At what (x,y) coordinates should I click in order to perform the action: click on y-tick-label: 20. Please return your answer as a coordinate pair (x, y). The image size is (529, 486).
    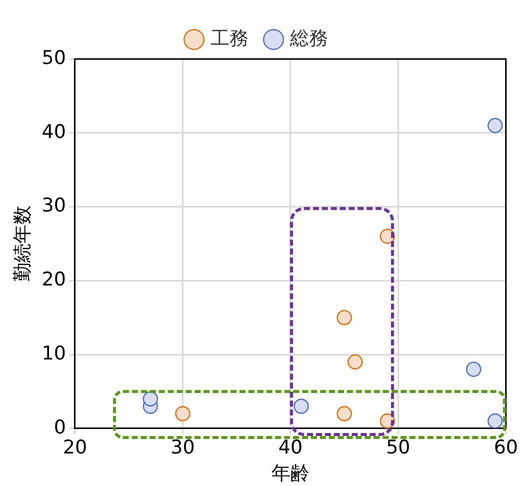
    Looking at the image, I should click on (54, 279).